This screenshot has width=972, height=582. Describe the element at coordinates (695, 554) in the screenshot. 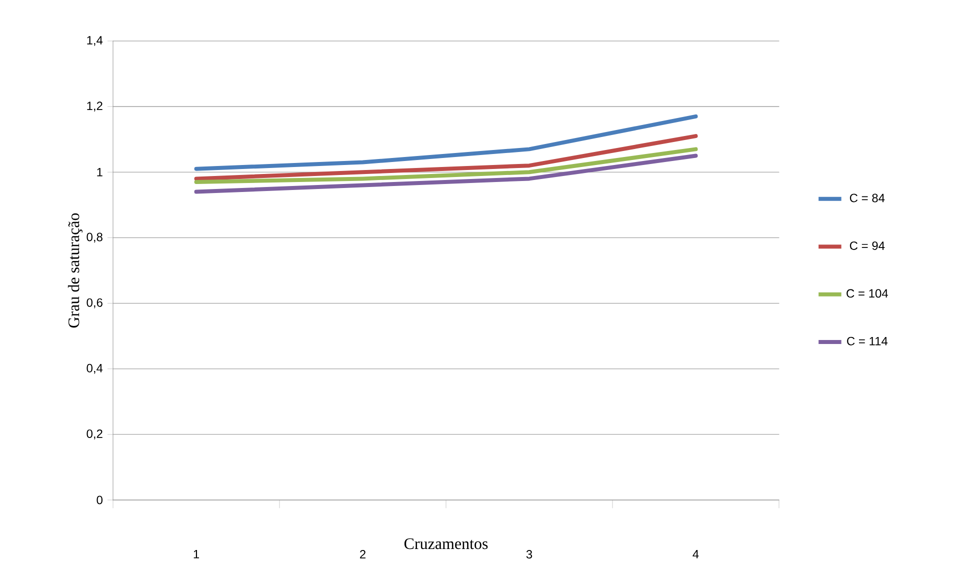

I see `x-tick-label: 4` at that location.